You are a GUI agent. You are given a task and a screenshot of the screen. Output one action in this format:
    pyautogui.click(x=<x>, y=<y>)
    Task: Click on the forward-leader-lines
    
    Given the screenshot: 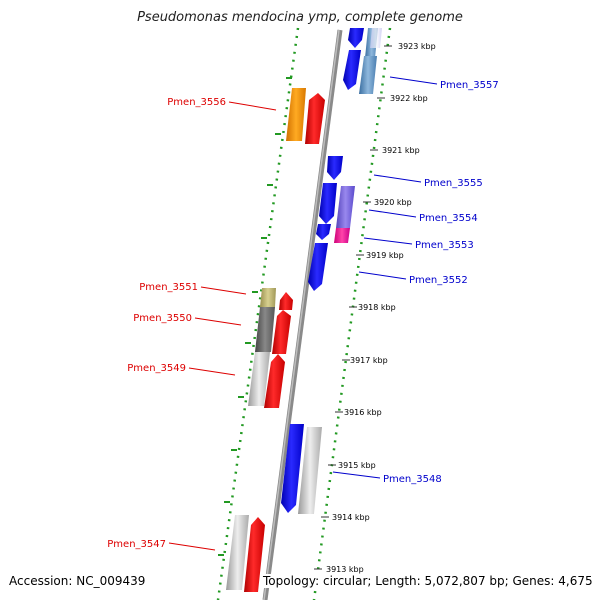 What is the action you would take?
    pyautogui.click(x=222, y=326)
    